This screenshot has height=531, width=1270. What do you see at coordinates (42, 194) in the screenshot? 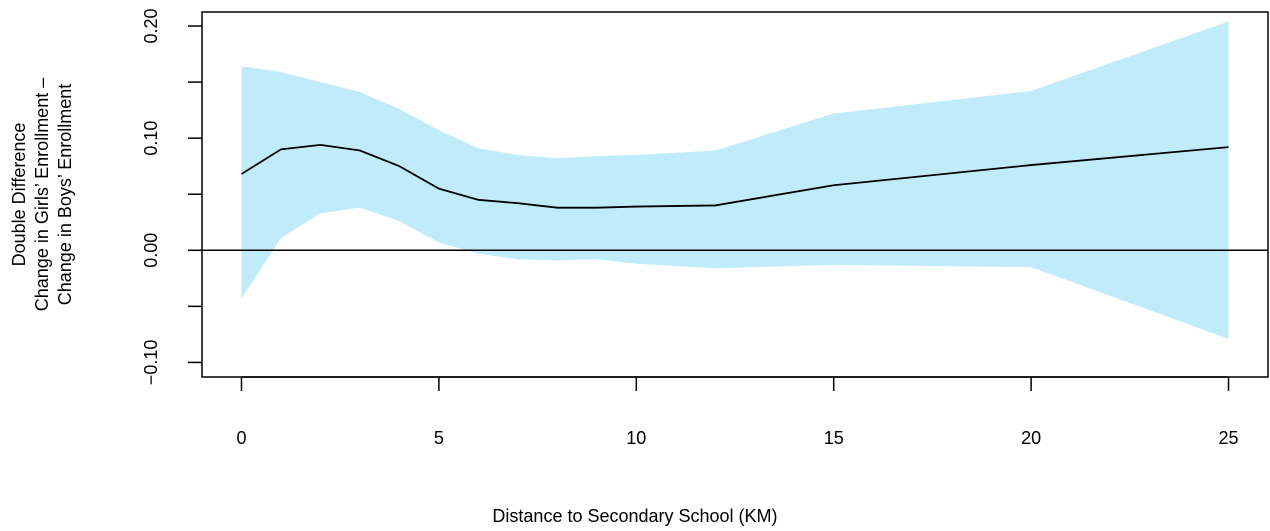
I see `y-axis-label: Change in Girls’ Enrollment –` at bounding box center [42, 194].